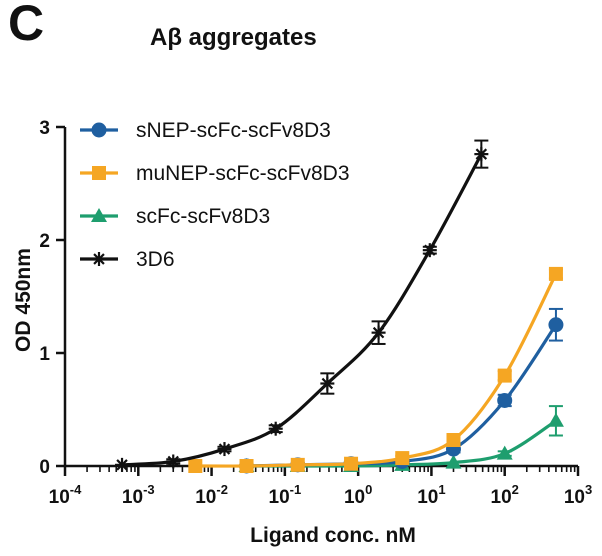 The height and width of the screenshot is (556, 602). What do you see at coordinates (138, 495) in the screenshot?
I see `x-tick-label: 10⁻³` at bounding box center [138, 495].